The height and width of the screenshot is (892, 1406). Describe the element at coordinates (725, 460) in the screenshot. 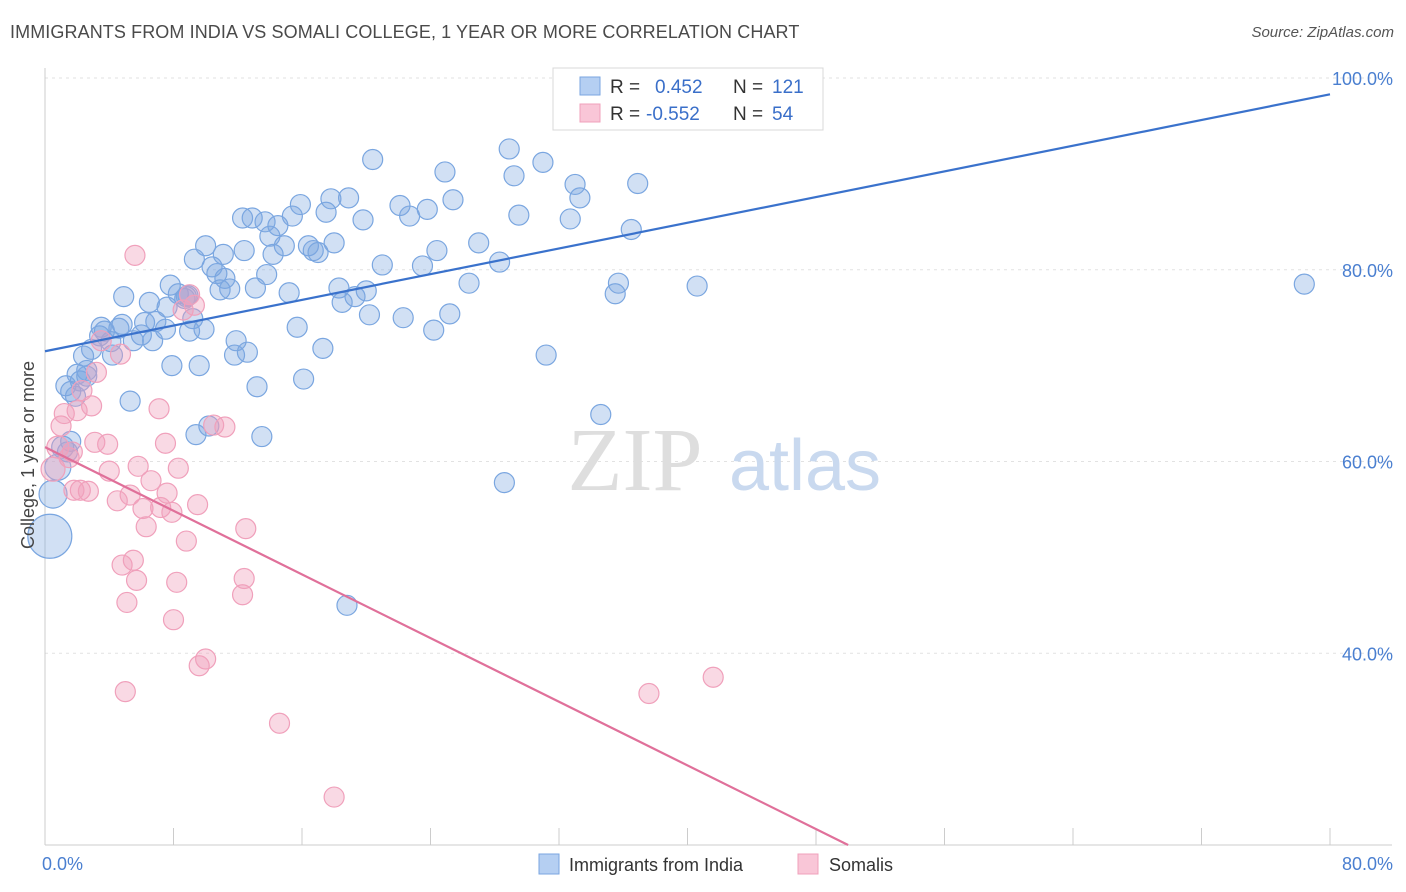

I see `watermark: ZIP atlas` at that location.